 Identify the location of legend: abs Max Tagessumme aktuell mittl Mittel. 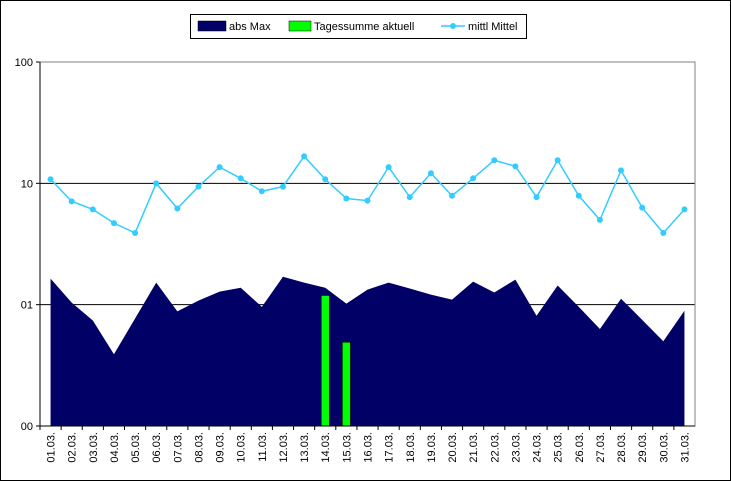
(358, 26).